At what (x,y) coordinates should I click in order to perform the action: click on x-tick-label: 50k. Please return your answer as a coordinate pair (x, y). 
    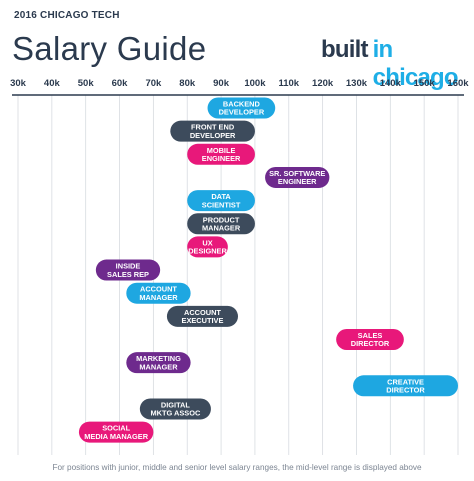
    Looking at the image, I should click on (86, 83).